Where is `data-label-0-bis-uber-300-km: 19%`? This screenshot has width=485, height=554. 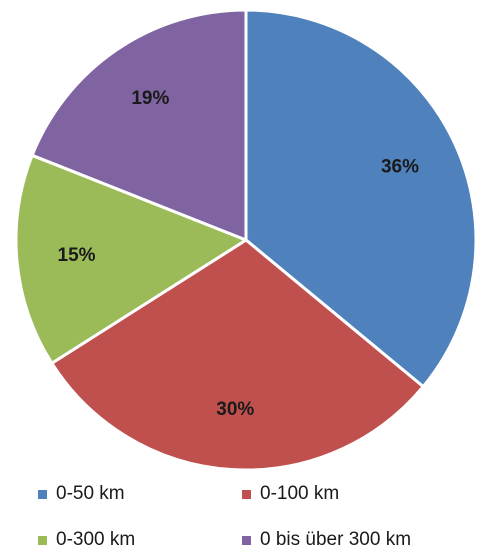 data-label-0-bis-uber-300-km: 19% is located at coordinates (150, 98).